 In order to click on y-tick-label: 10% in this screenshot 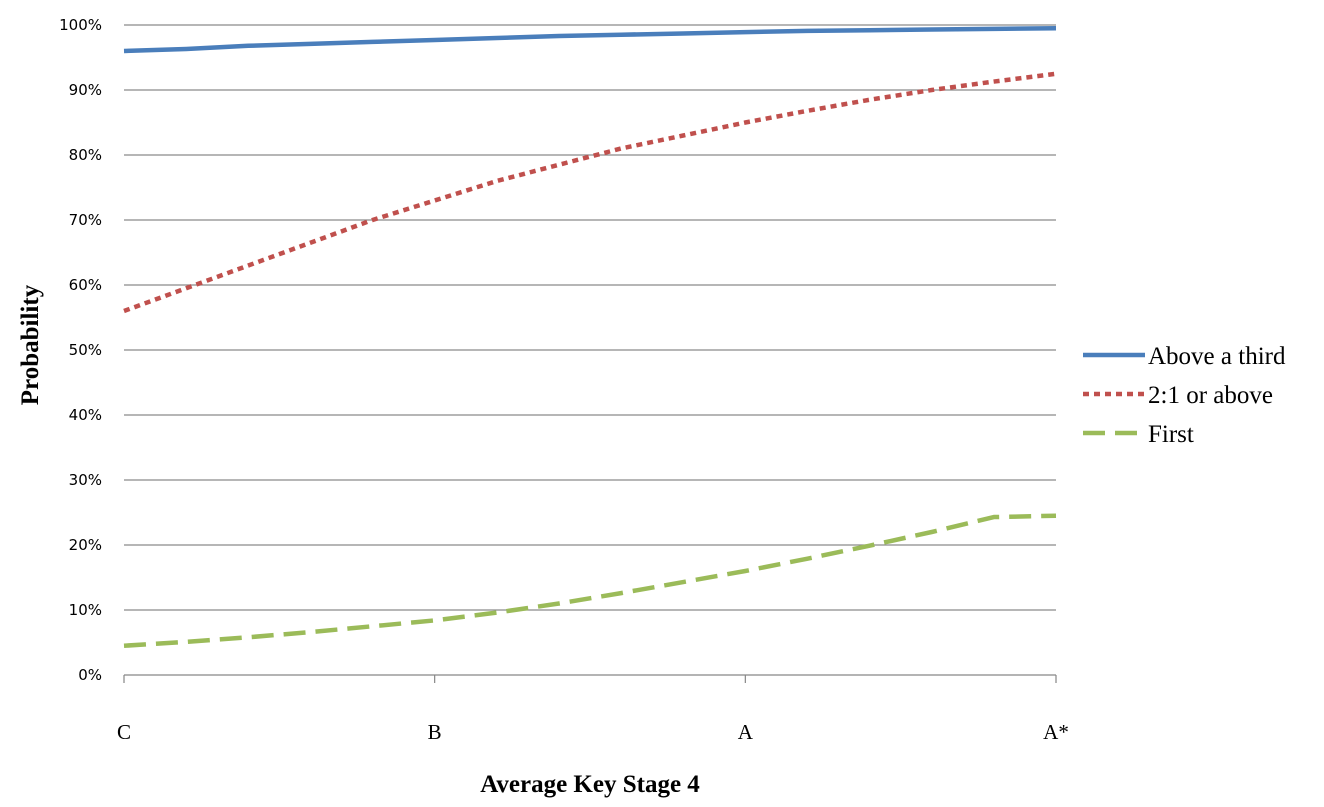, I will do `click(85, 610)`.